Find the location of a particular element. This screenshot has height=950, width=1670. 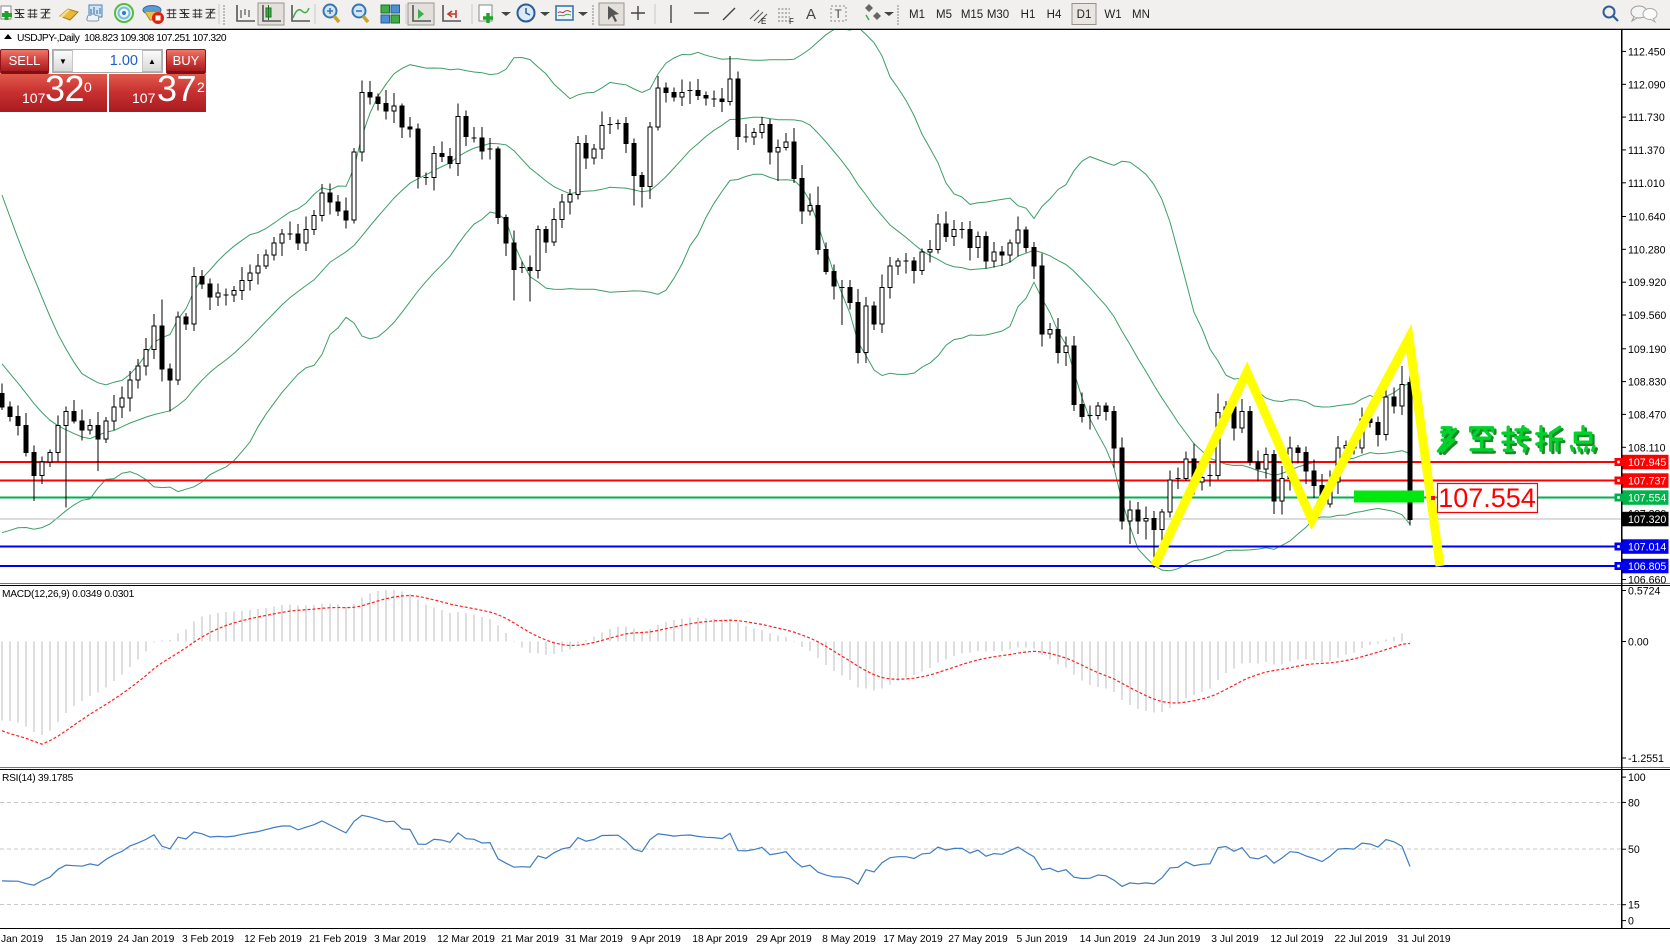

svg-text: RSI(14) 39.1785 is located at coordinates (38, 778).